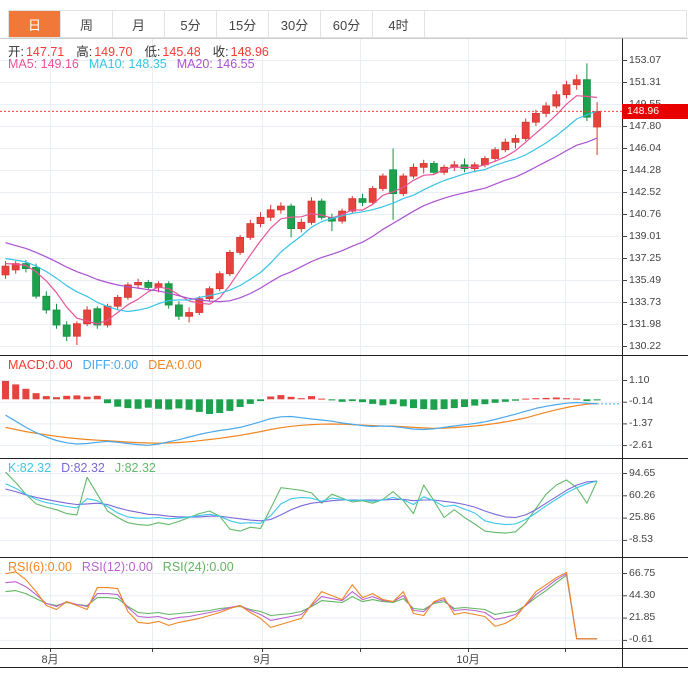 This screenshot has width=688, height=685. What do you see at coordinates (117, 567) in the screenshot?
I see `rsi-legend-item: RSI(12):0.00` at bounding box center [117, 567].